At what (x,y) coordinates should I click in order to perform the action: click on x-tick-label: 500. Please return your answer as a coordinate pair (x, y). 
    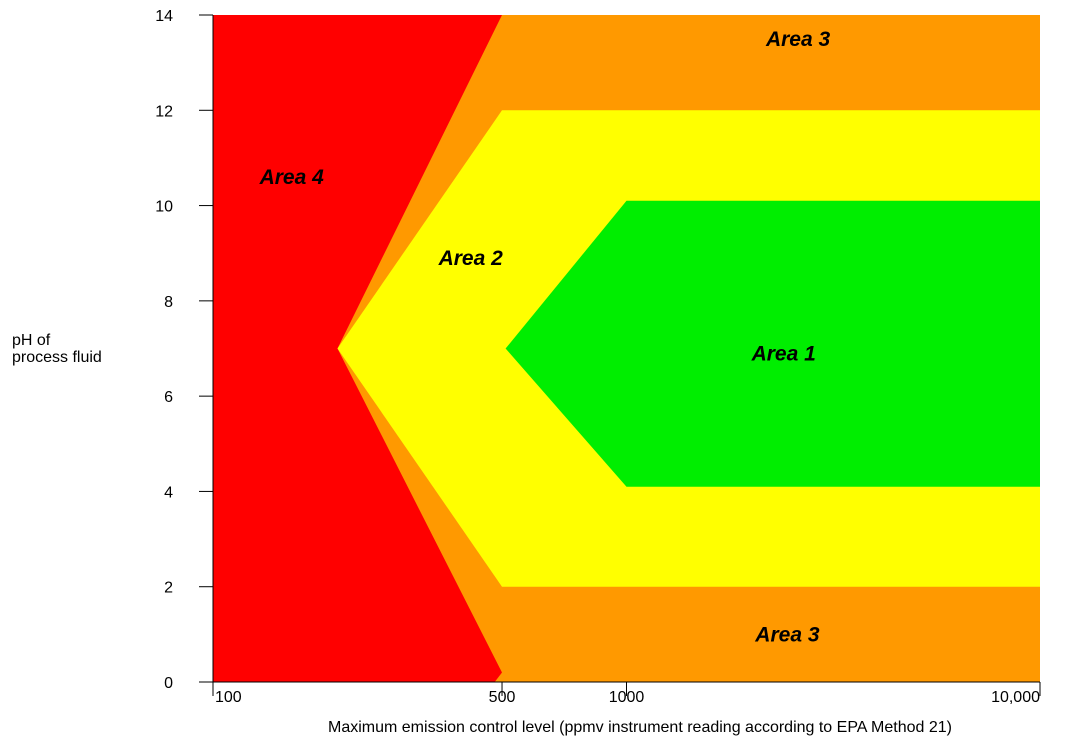
    Looking at the image, I should click on (502, 697).